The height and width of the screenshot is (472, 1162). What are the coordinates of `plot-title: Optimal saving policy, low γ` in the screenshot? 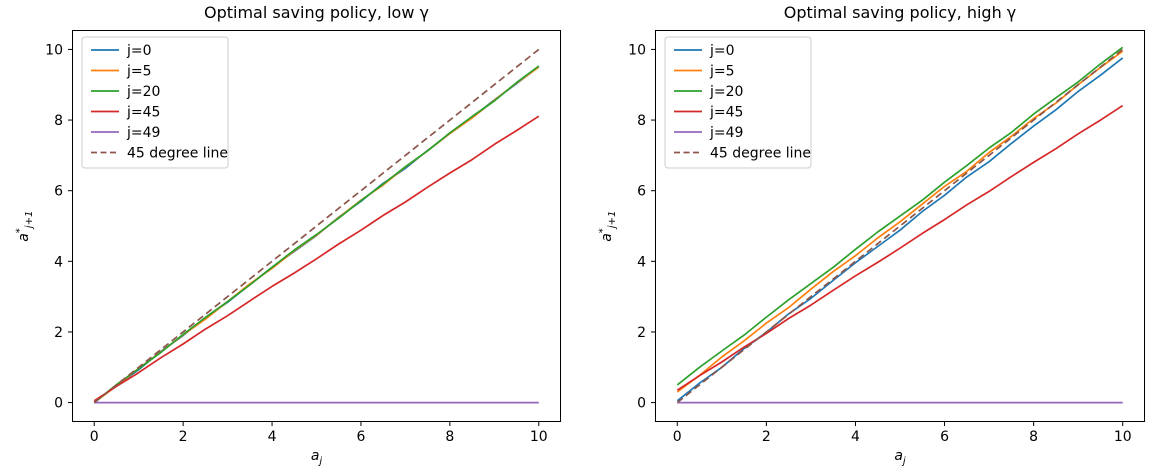 It's located at (316, 12).